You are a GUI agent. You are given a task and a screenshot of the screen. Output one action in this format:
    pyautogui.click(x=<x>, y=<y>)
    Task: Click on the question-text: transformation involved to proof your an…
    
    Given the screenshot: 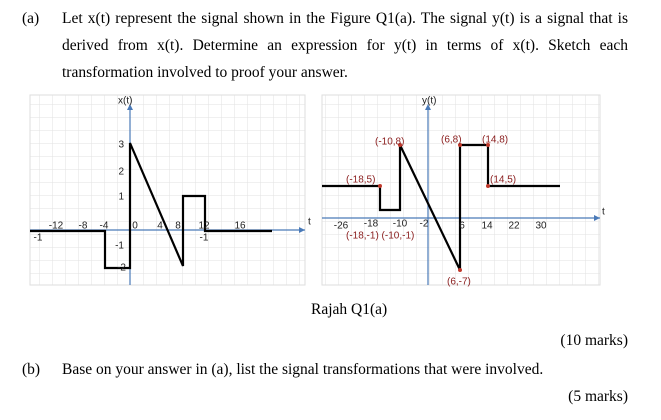 What is the action you would take?
    pyautogui.click(x=205, y=72)
    